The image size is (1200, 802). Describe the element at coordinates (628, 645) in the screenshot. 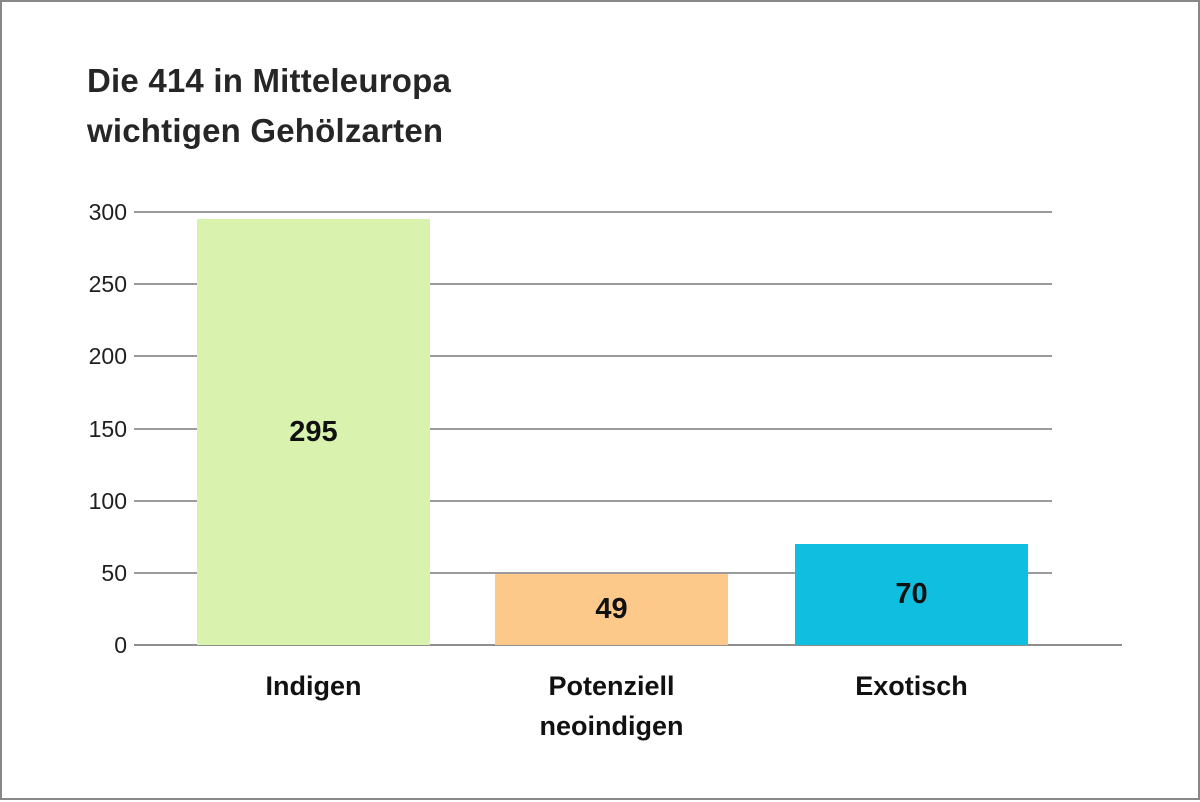

I see `x-axis-line` at that location.